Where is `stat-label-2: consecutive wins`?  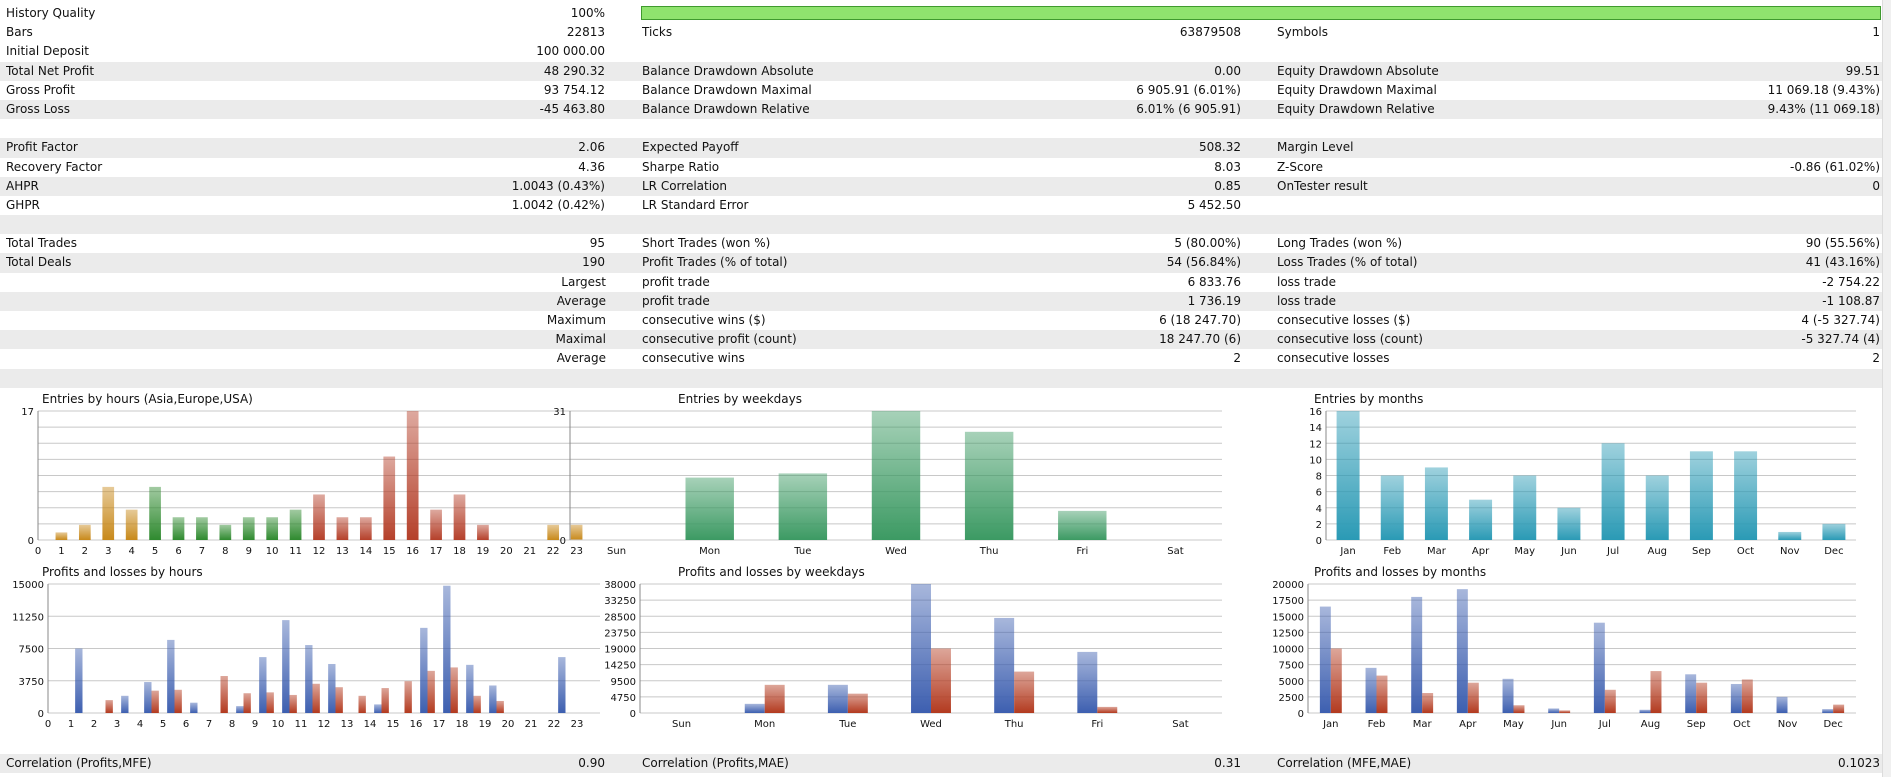 stat-label-2: consecutive wins is located at coordinates (693, 358).